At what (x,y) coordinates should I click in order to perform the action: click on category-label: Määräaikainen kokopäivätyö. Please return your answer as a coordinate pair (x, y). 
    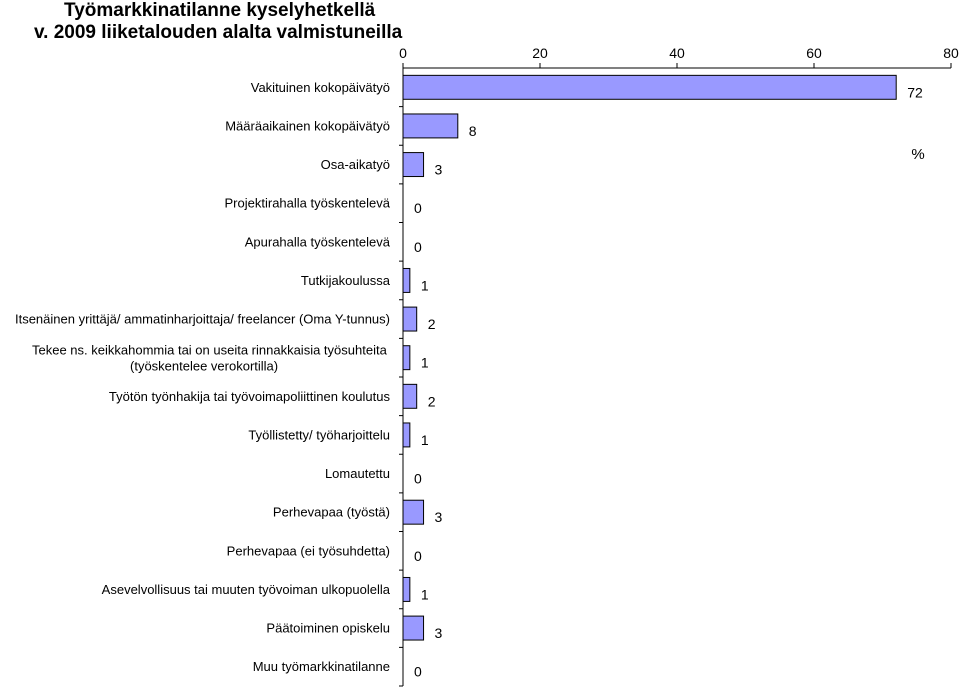
    Looking at the image, I should click on (307, 125).